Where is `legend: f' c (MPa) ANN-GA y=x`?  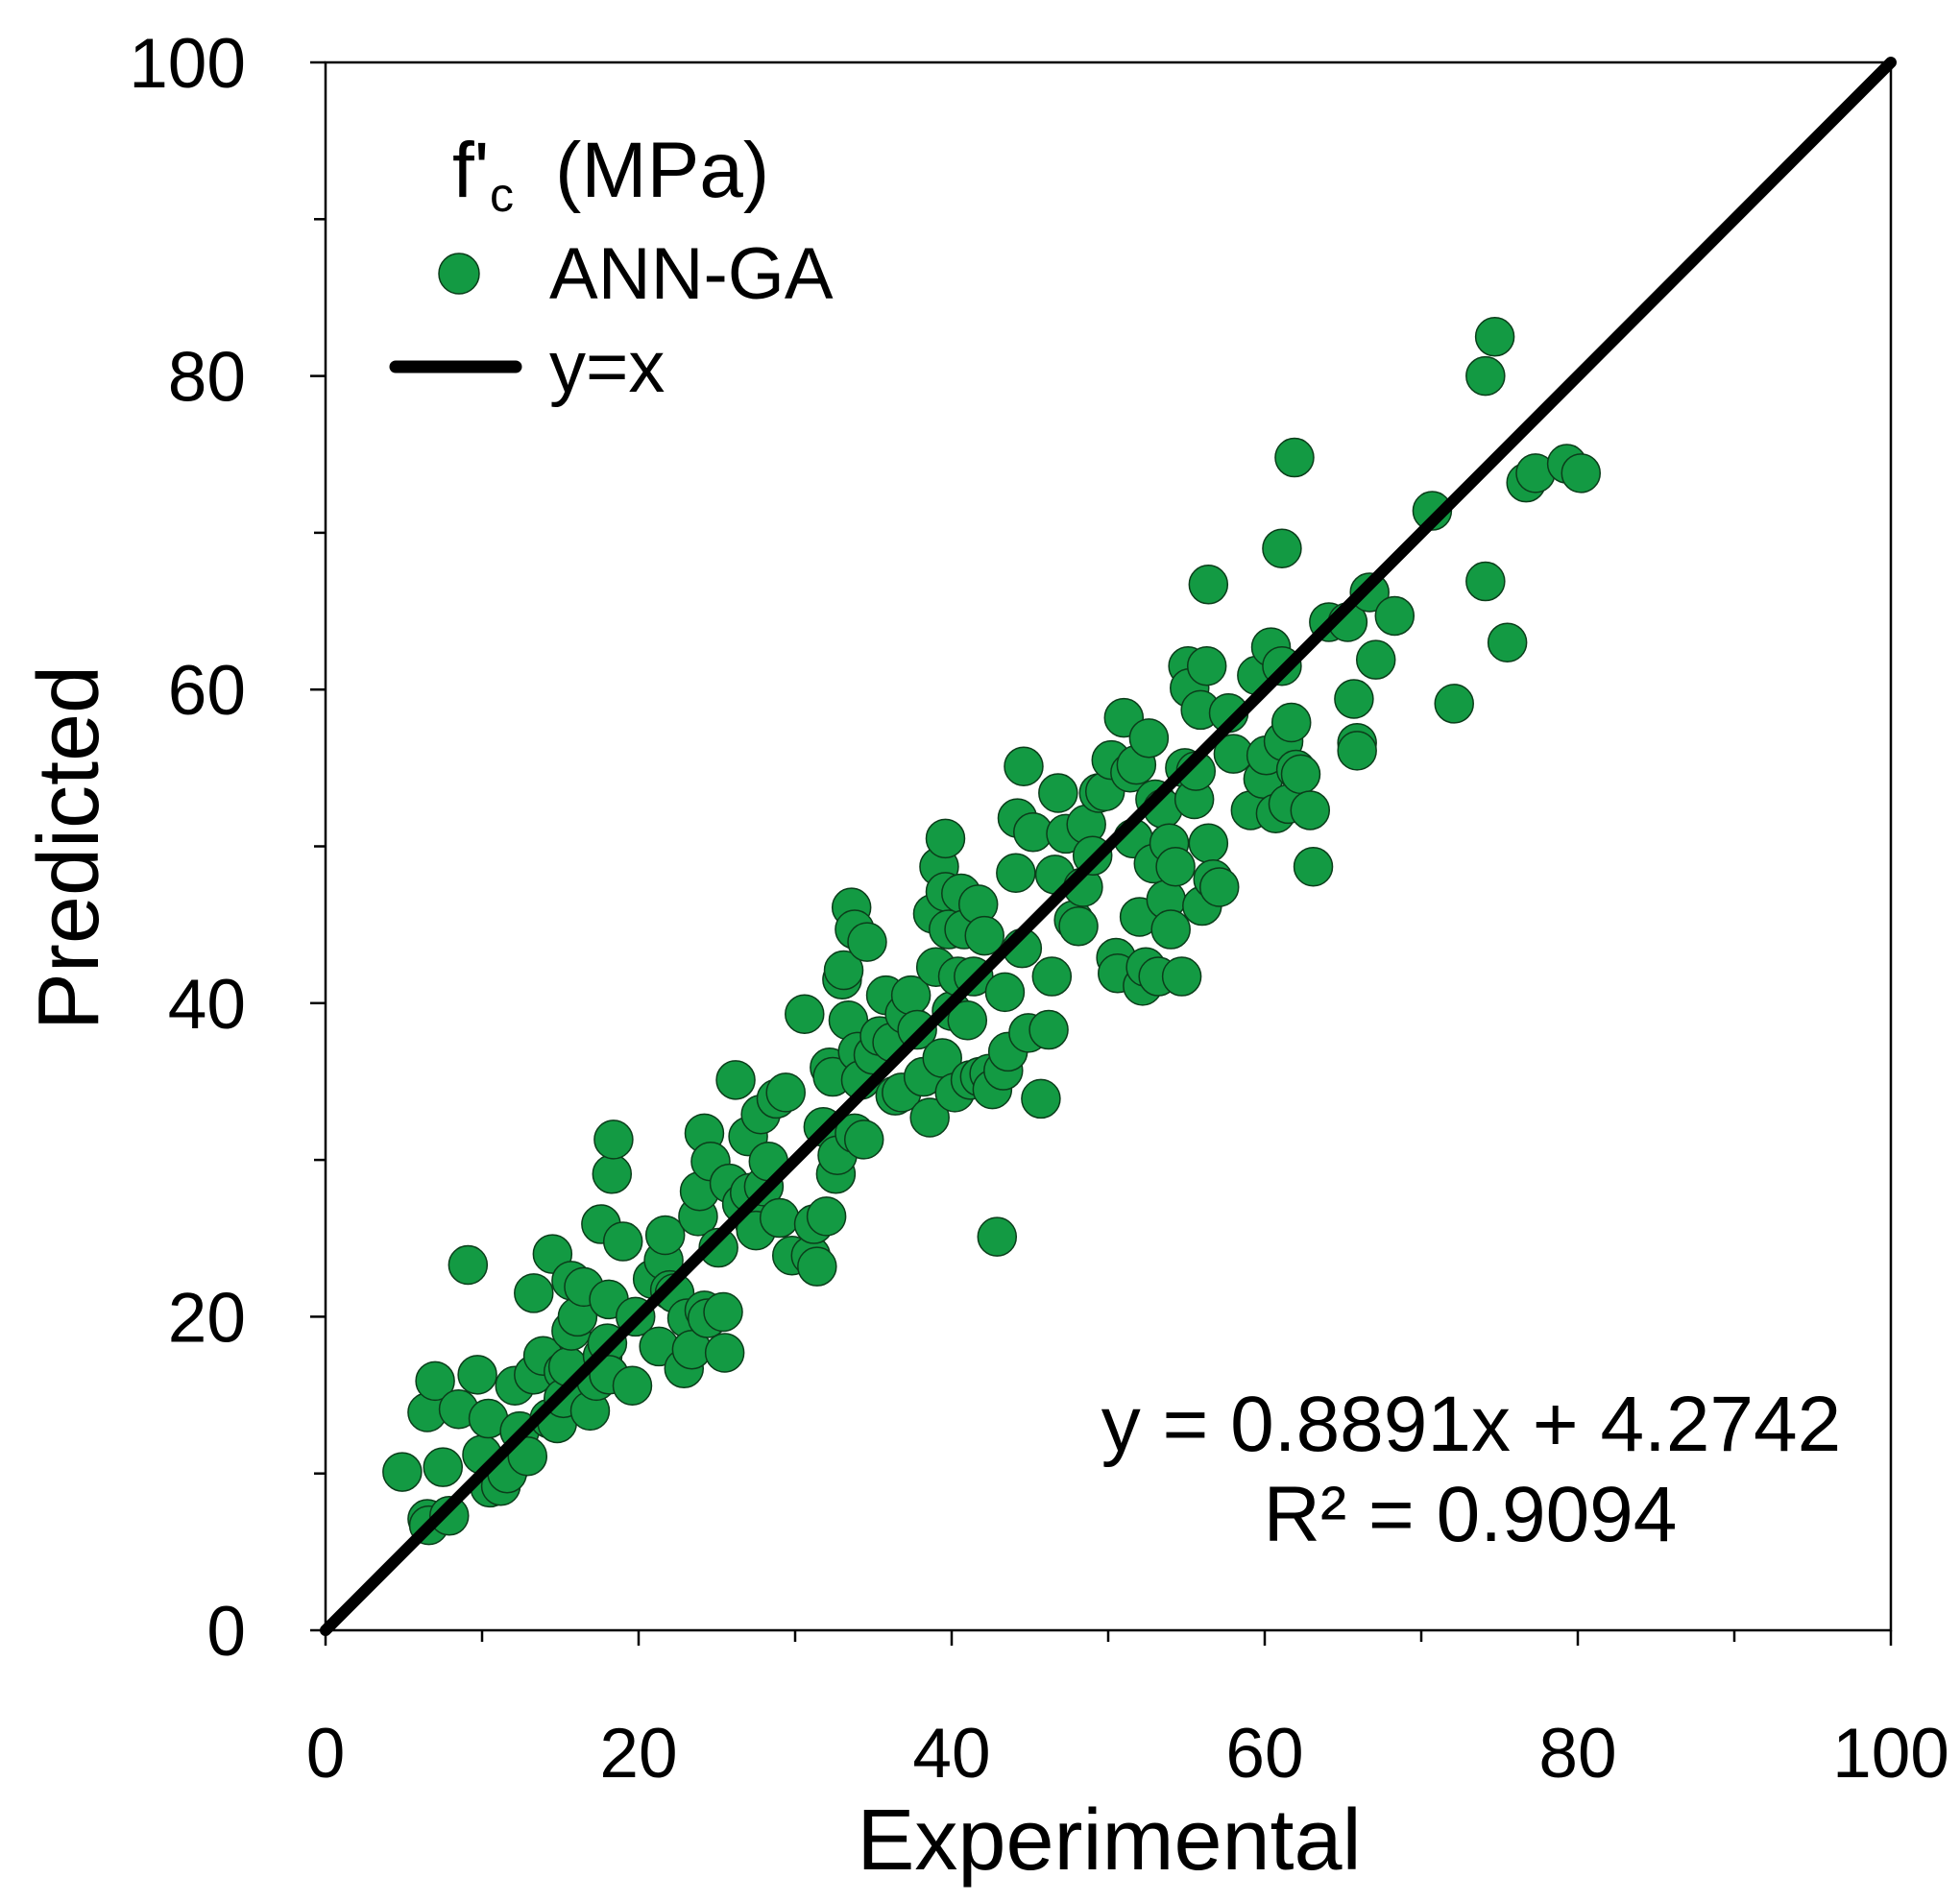 legend: f' c (MPa) ANN-GA y=x is located at coordinates (611, 267).